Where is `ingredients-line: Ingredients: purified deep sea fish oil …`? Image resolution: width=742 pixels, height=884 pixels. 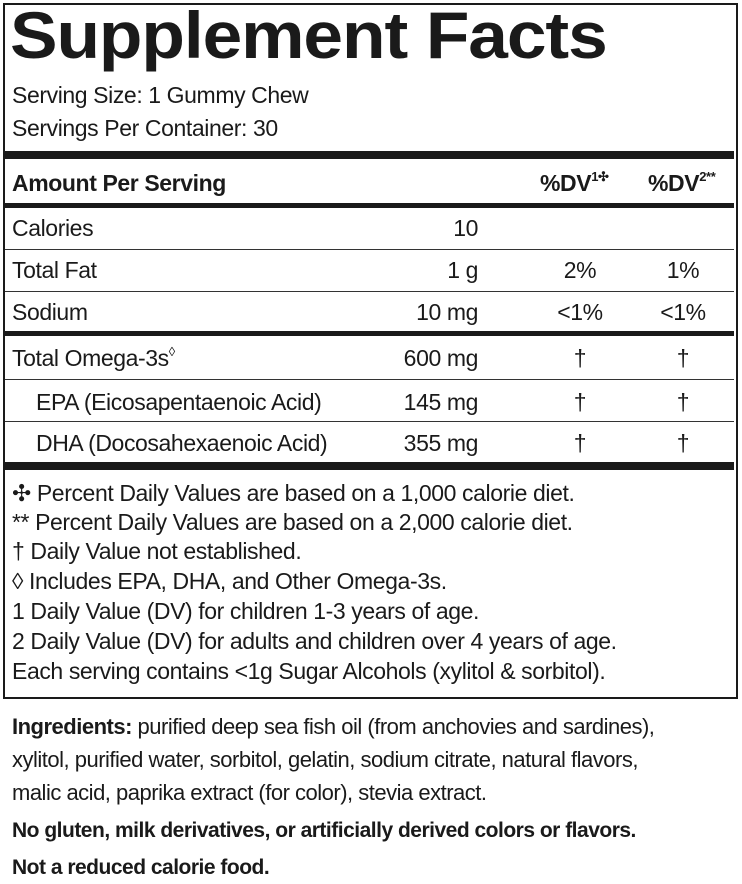
ingredients-line: Ingredients: purified deep sea fish oil … is located at coordinates (333, 726).